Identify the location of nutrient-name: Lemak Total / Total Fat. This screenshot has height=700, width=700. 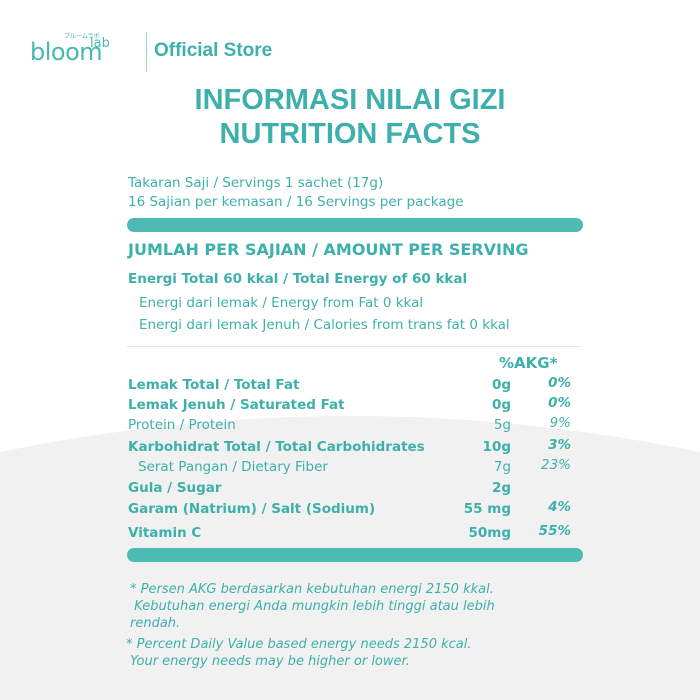
(214, 385).